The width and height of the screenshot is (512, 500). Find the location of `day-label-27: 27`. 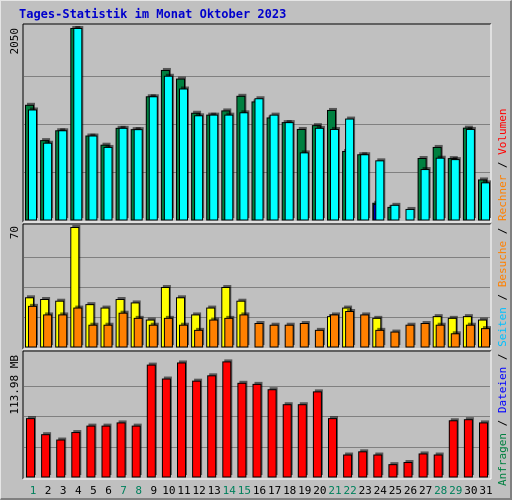

day-label-27: 27 is located at coordinates (425, 490).